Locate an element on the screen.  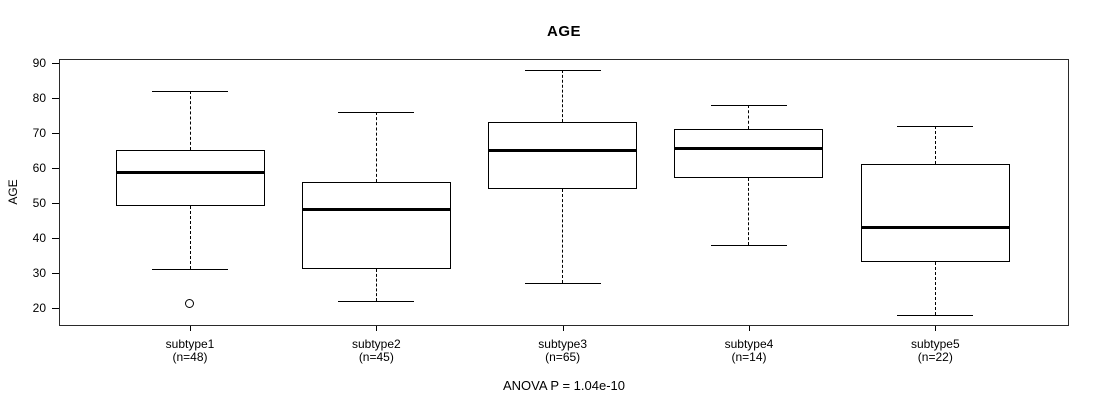
y-tick-label: 90 is located at coordinates (39, 62).